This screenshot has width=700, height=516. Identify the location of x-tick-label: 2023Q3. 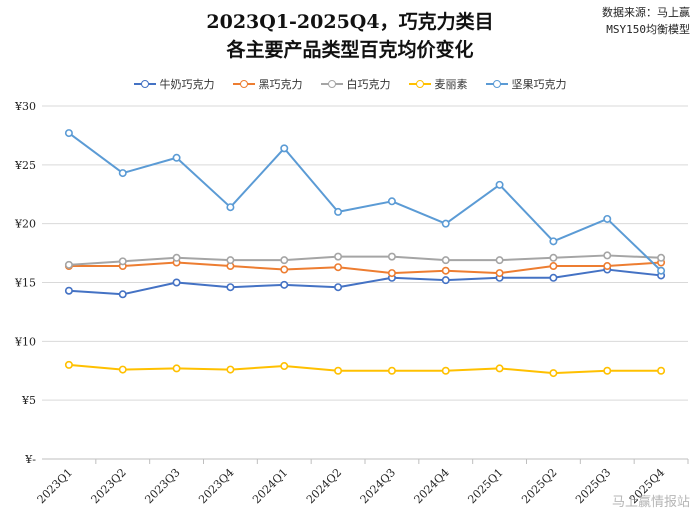
(162, 486).